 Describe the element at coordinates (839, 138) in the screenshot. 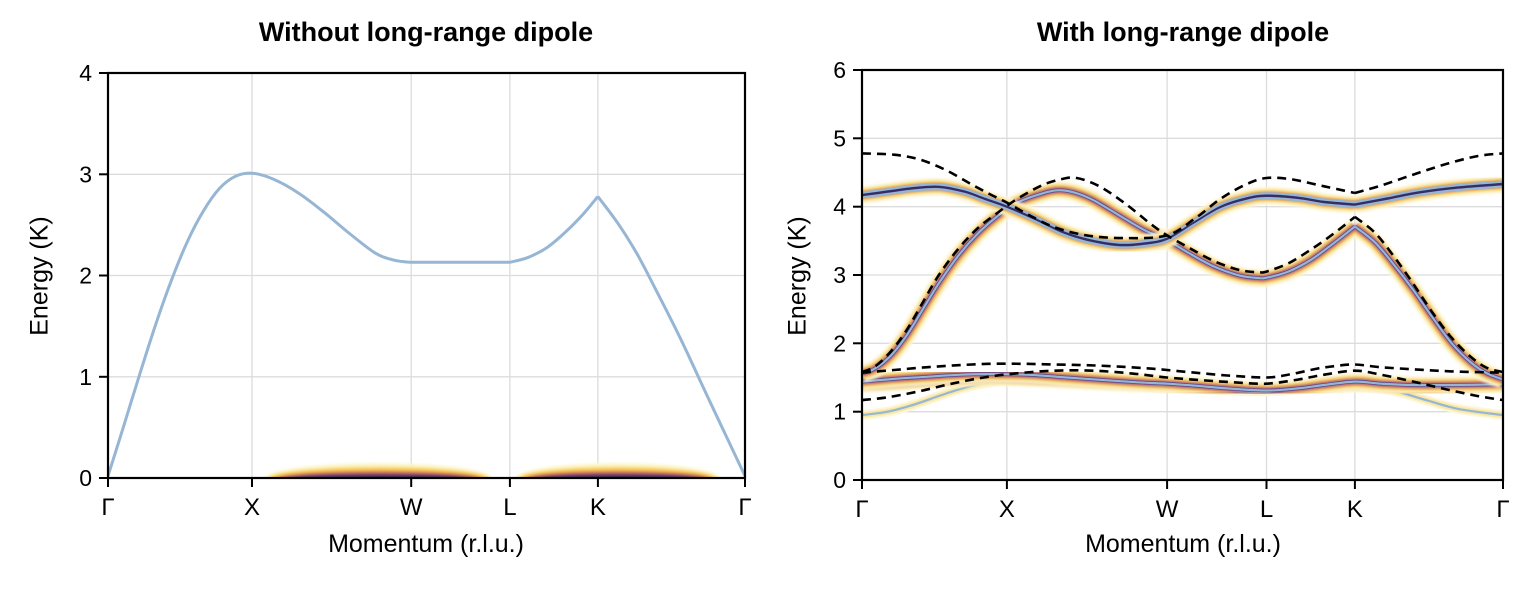

I see `y-tick-label: 5` at that location.